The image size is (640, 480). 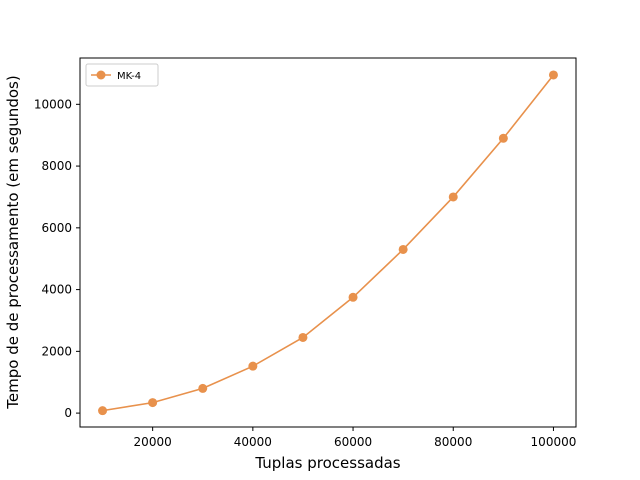 I want to click on x-tick-label: 40000, so click(x=253, y=442).